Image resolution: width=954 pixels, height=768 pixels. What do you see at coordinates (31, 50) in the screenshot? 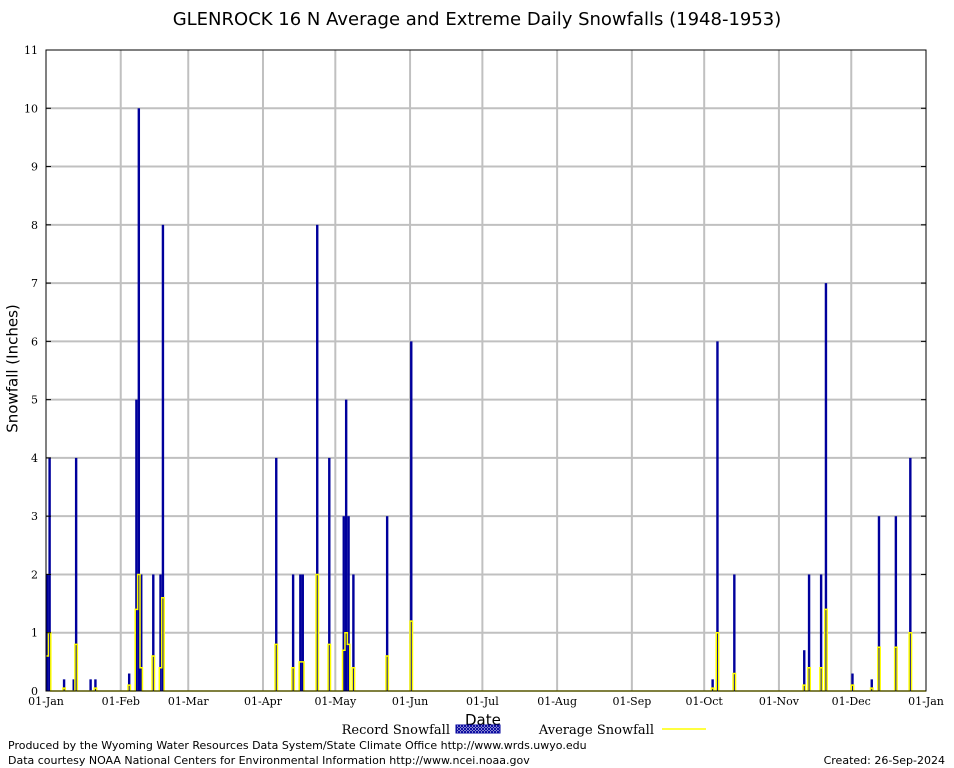
I see `y-tick-label: 11` at bounding box center [31, 50].